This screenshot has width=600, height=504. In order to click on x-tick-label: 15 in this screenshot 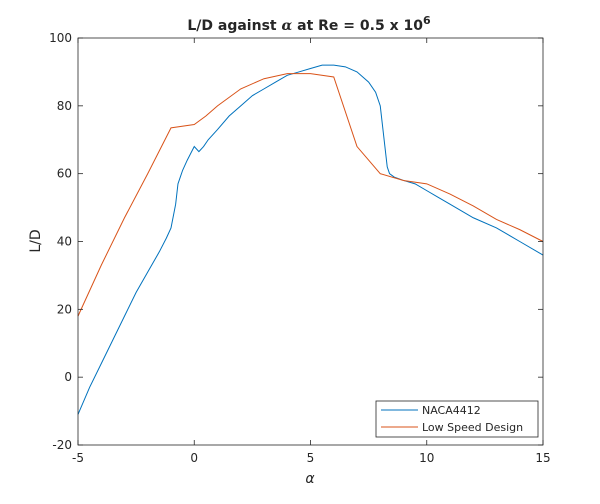, I will do `click(542, 458)`.